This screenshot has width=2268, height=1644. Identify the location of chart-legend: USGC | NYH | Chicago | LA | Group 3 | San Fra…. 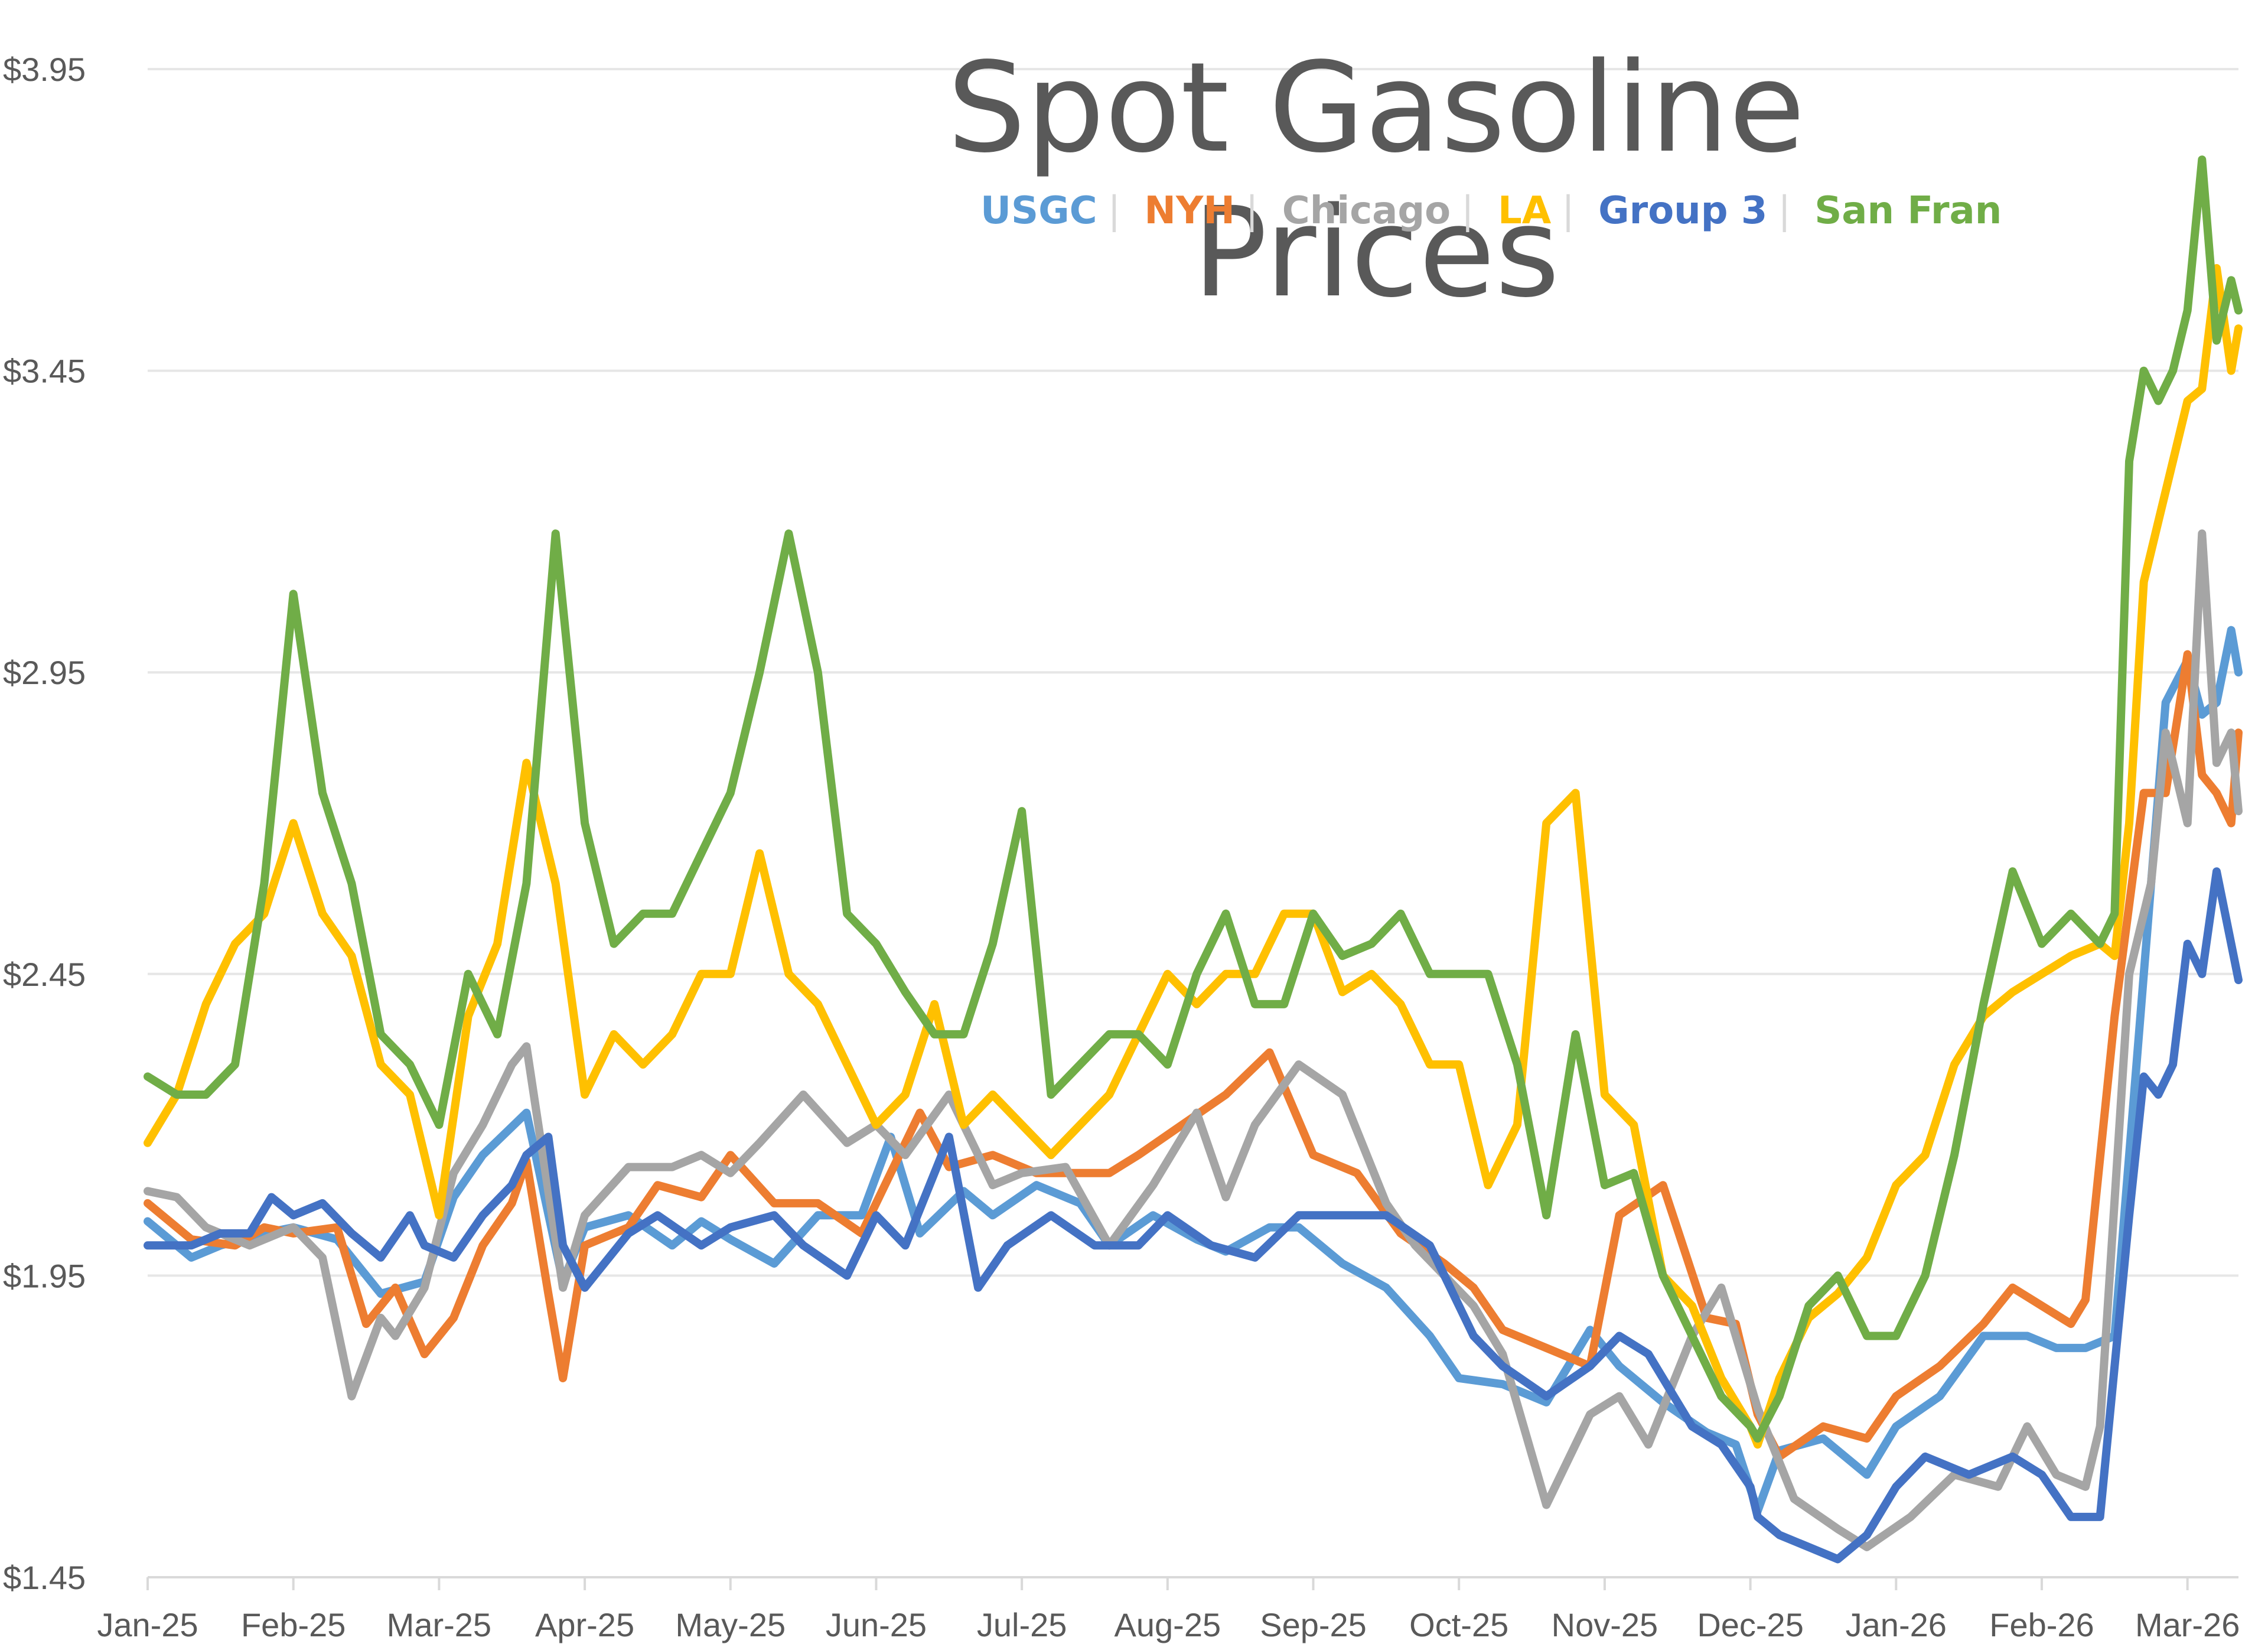
(1491, 211).